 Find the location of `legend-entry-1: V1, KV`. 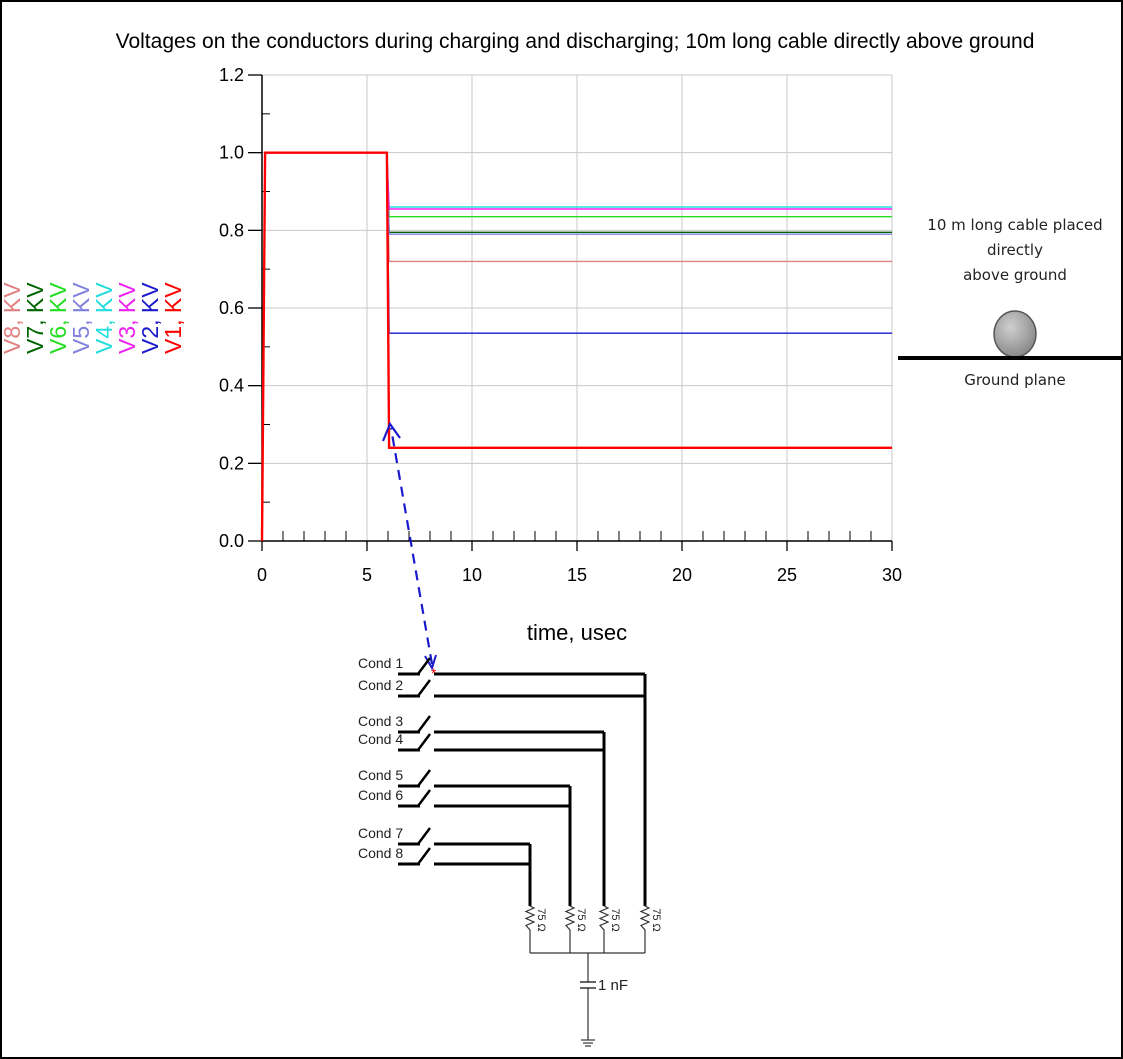

legend-entry-1: V1, KV is located at coordinates (173, 318).